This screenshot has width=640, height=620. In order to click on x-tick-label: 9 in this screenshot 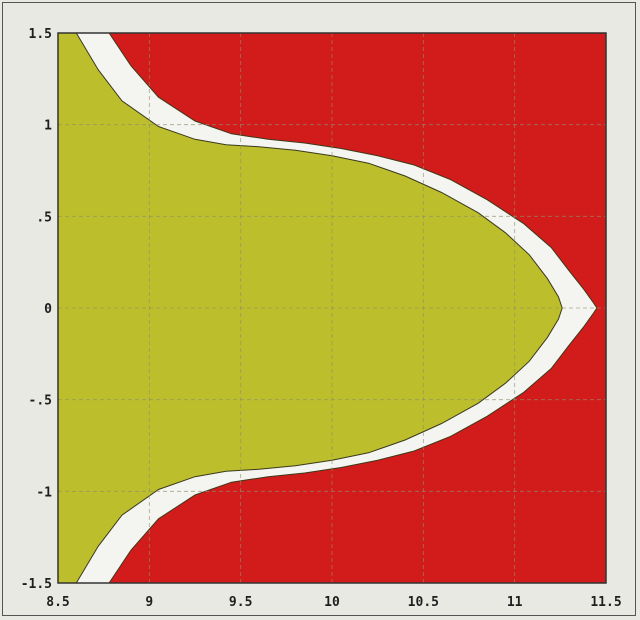, I will do `click(149, 602)`.